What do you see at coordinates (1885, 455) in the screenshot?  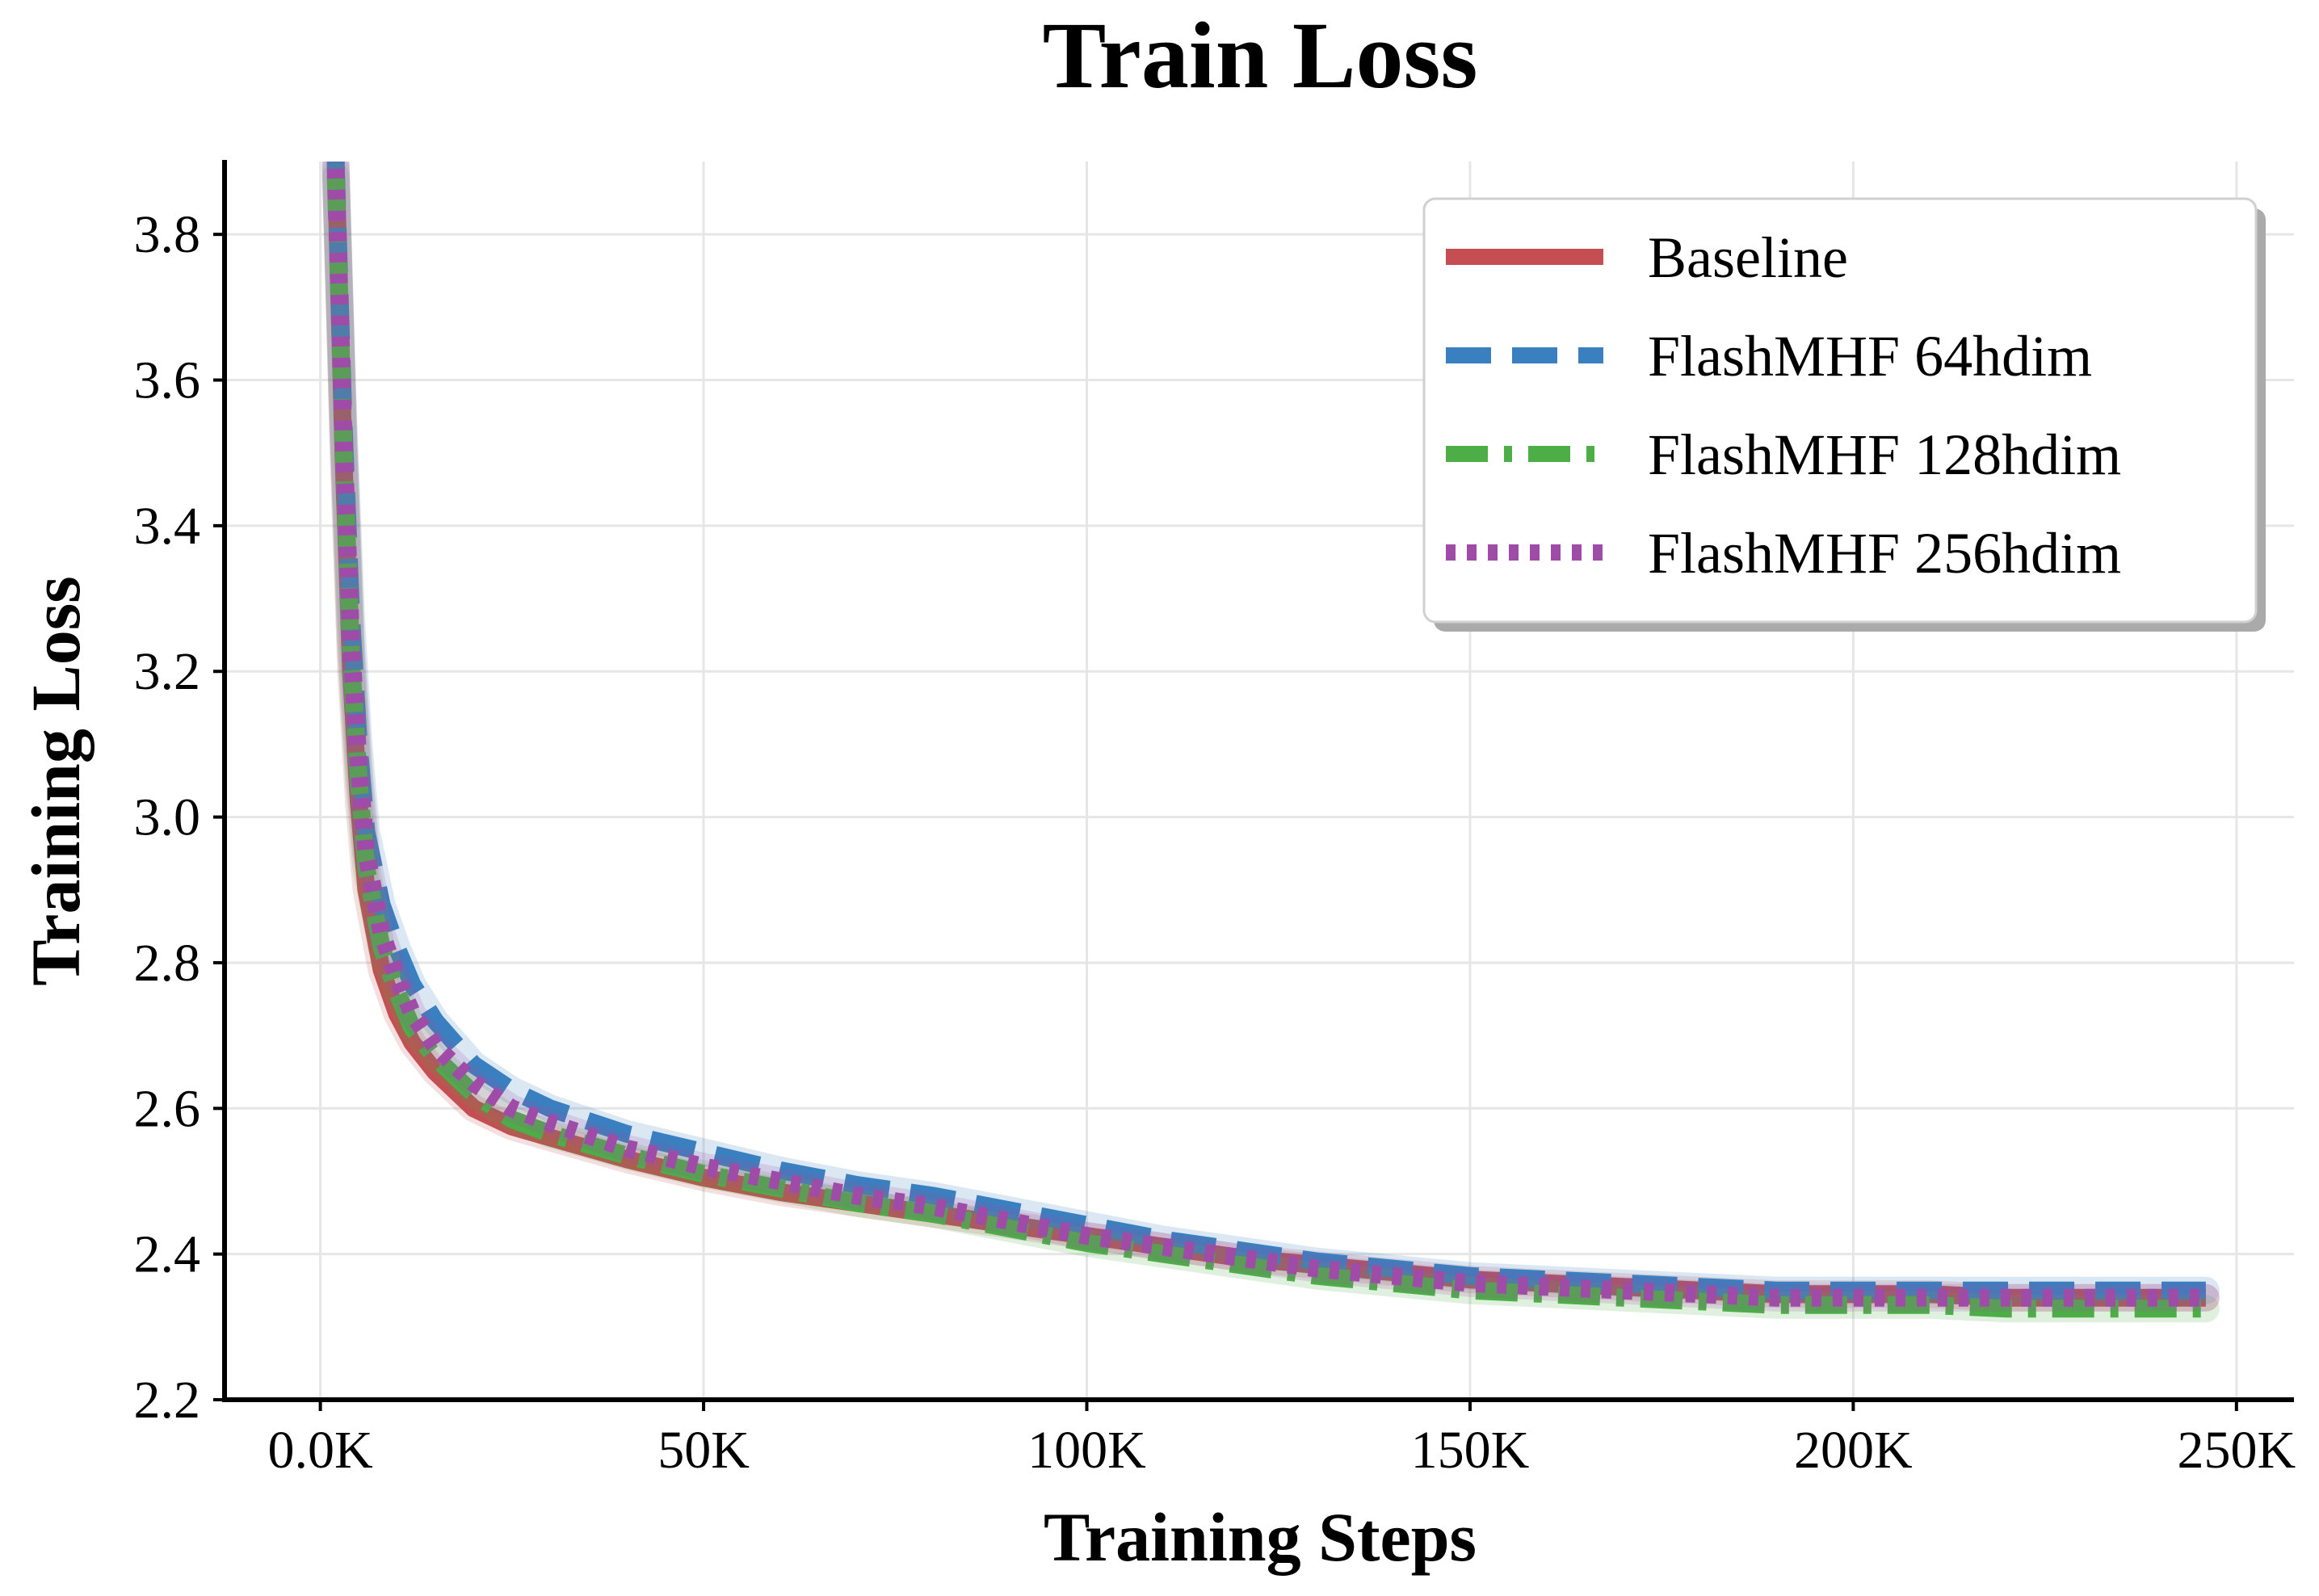 I see `legend-label-2: FlashMHF 128hdim` at bounding box center [1885, 455].